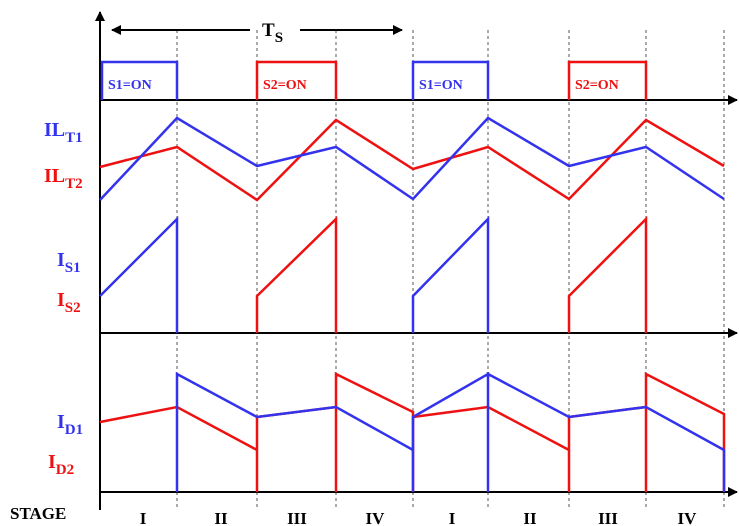  Describe the element at coordinates (143, 517) in the screenshot. I see `stage-label-1: I` at that location.